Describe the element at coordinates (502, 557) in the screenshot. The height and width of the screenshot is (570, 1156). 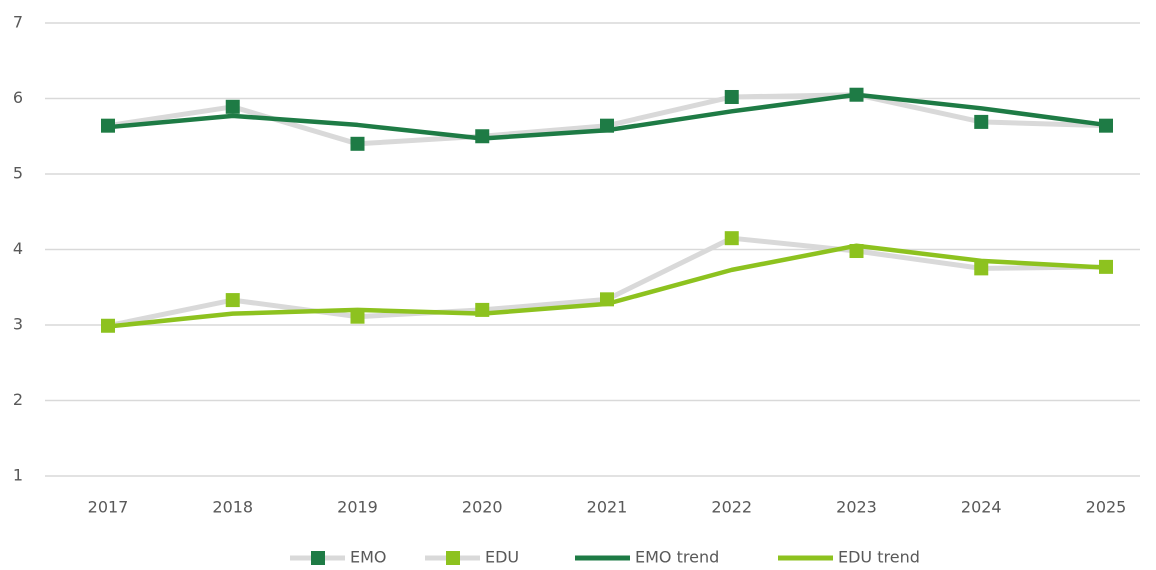
I see `legend-label: EDU` at that location.